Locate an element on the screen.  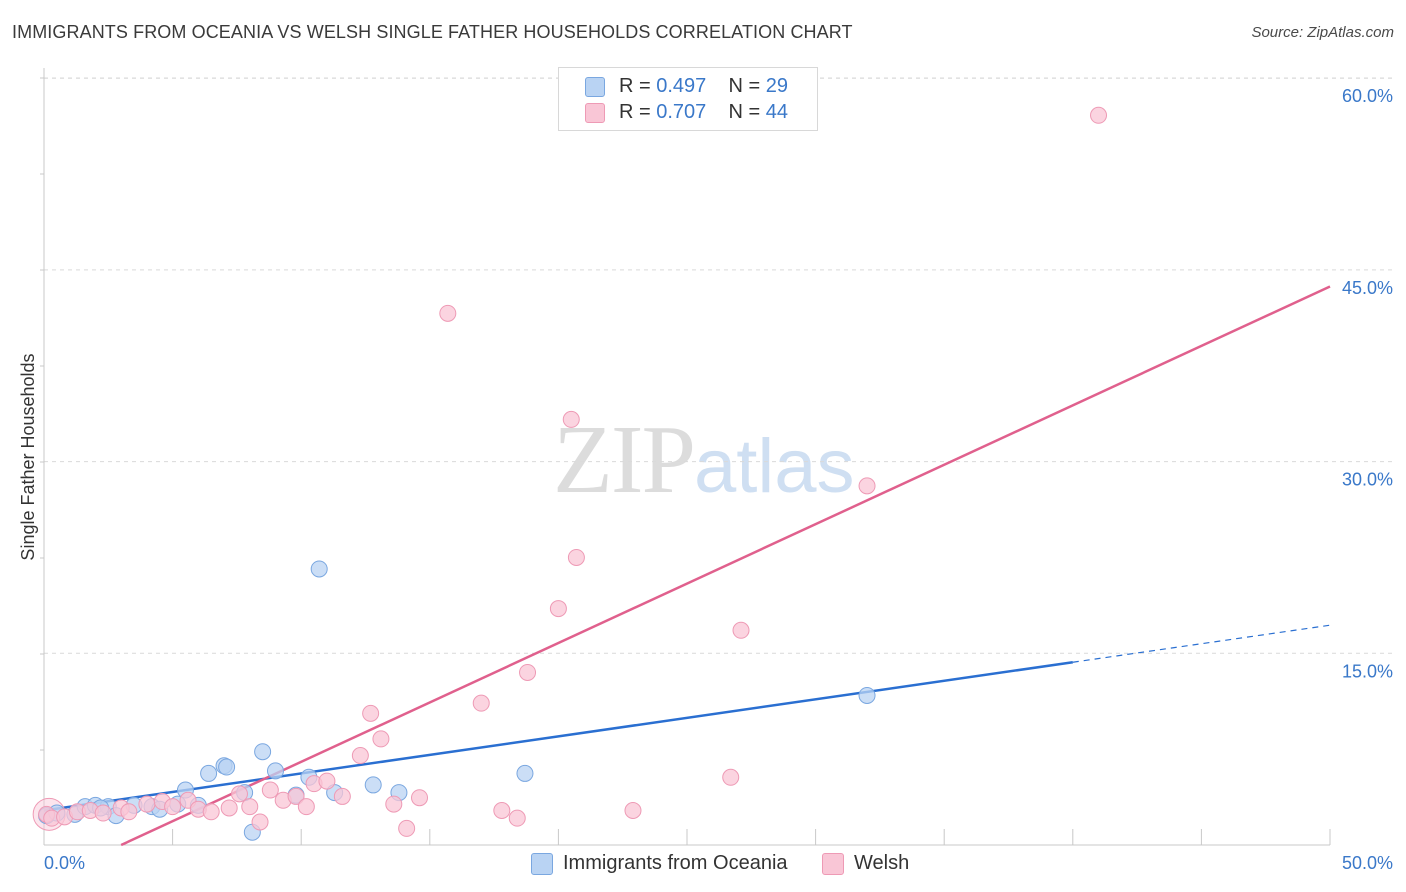
source-label: Source: ZipAtlas.com is located at coordinates (1322, 32).